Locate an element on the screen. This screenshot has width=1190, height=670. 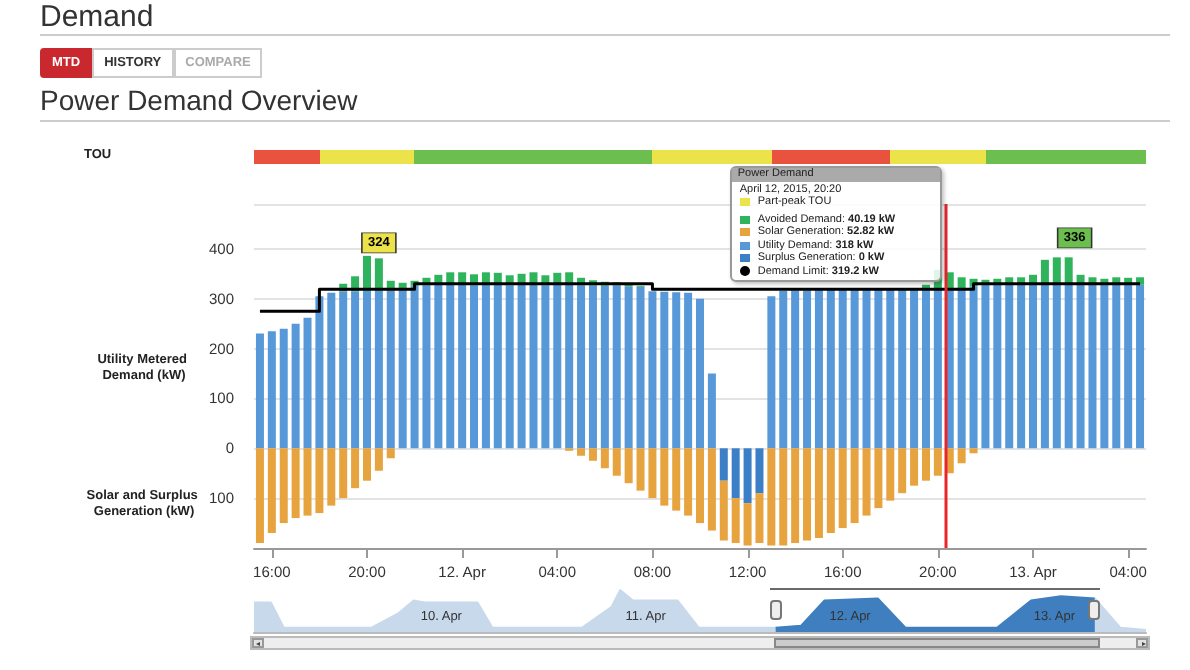
text: Demand is located at coordinates (605, 18).